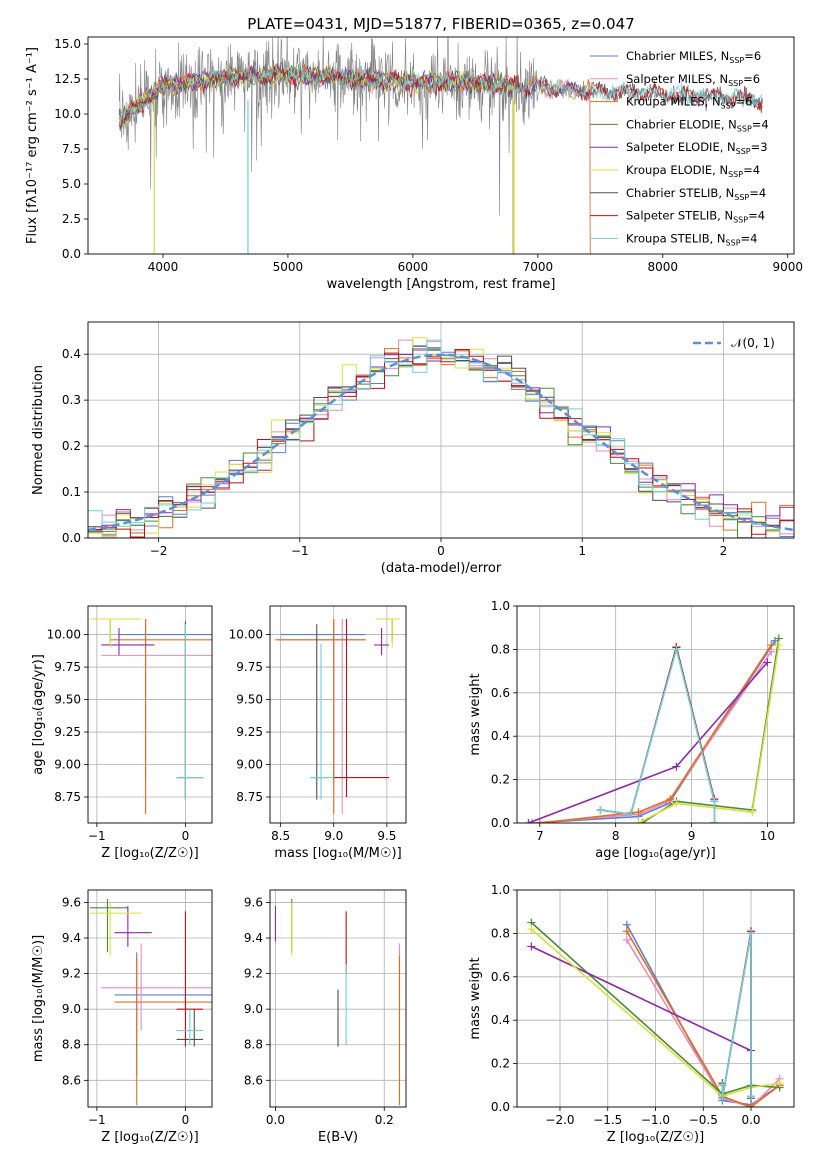  I want to click on y-axis-label: mass [log₁₀(M/M☉)], so click(38, 998).